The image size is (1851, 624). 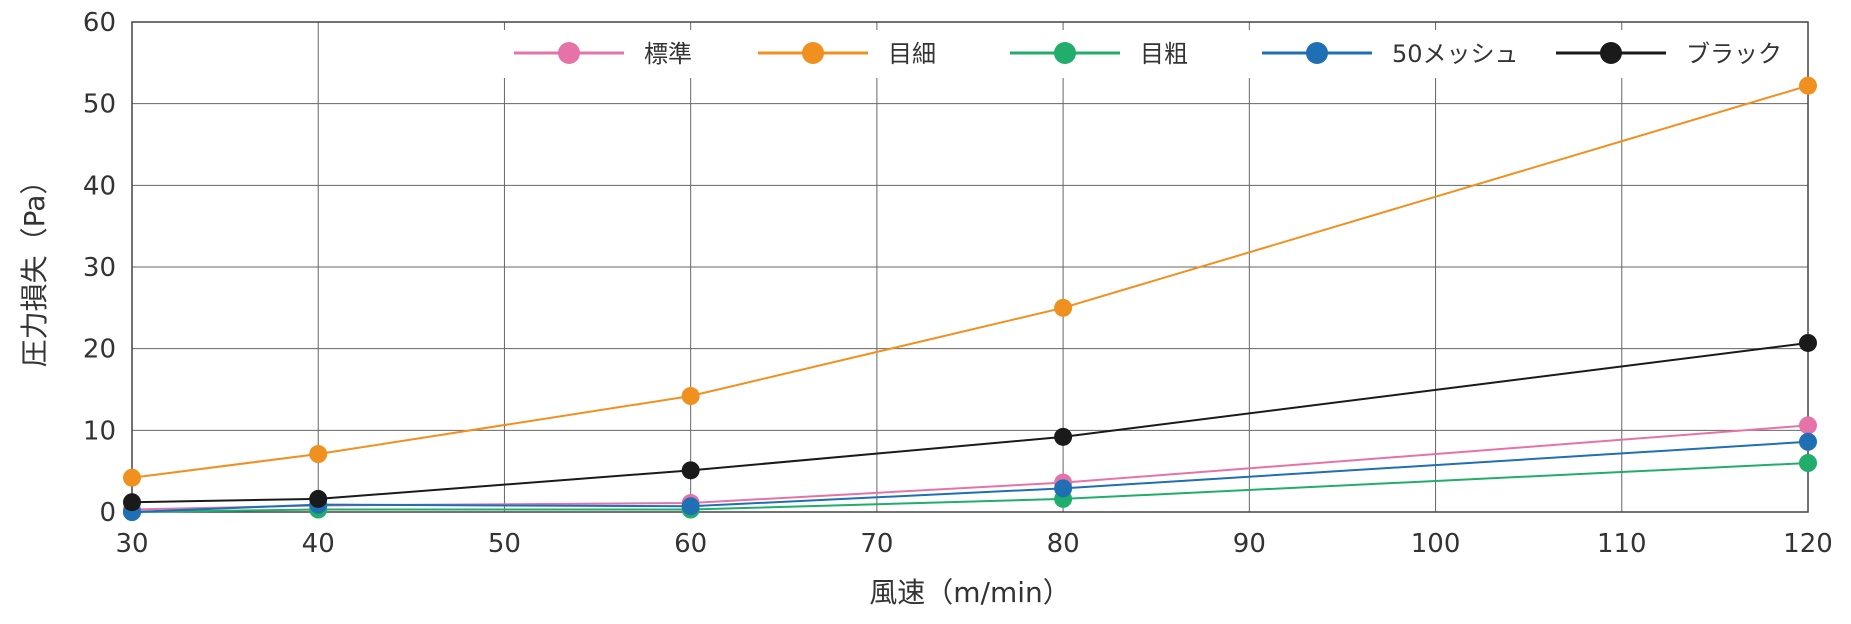 I want to click on legend-label: 目細, so click(x=912, y=54).